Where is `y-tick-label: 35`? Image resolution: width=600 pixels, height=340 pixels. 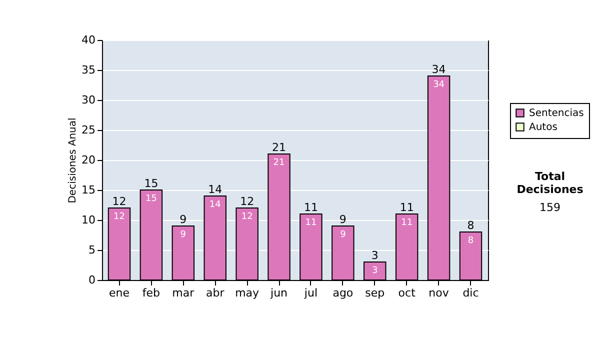 y-tick-label: 35 is located at coordinates (89, 70).